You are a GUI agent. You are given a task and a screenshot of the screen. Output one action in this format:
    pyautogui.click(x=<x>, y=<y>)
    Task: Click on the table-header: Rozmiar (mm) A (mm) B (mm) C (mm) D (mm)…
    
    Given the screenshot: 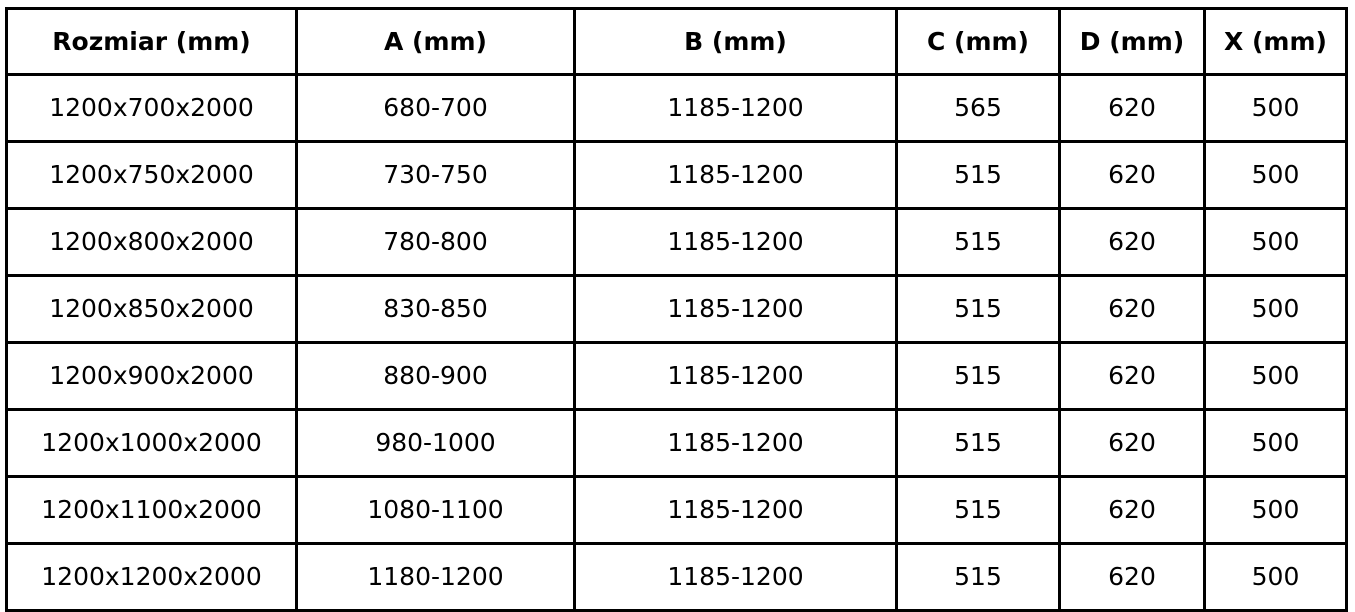 What is the action you would take?
    pyautogui.click(x=676, y=41)
    